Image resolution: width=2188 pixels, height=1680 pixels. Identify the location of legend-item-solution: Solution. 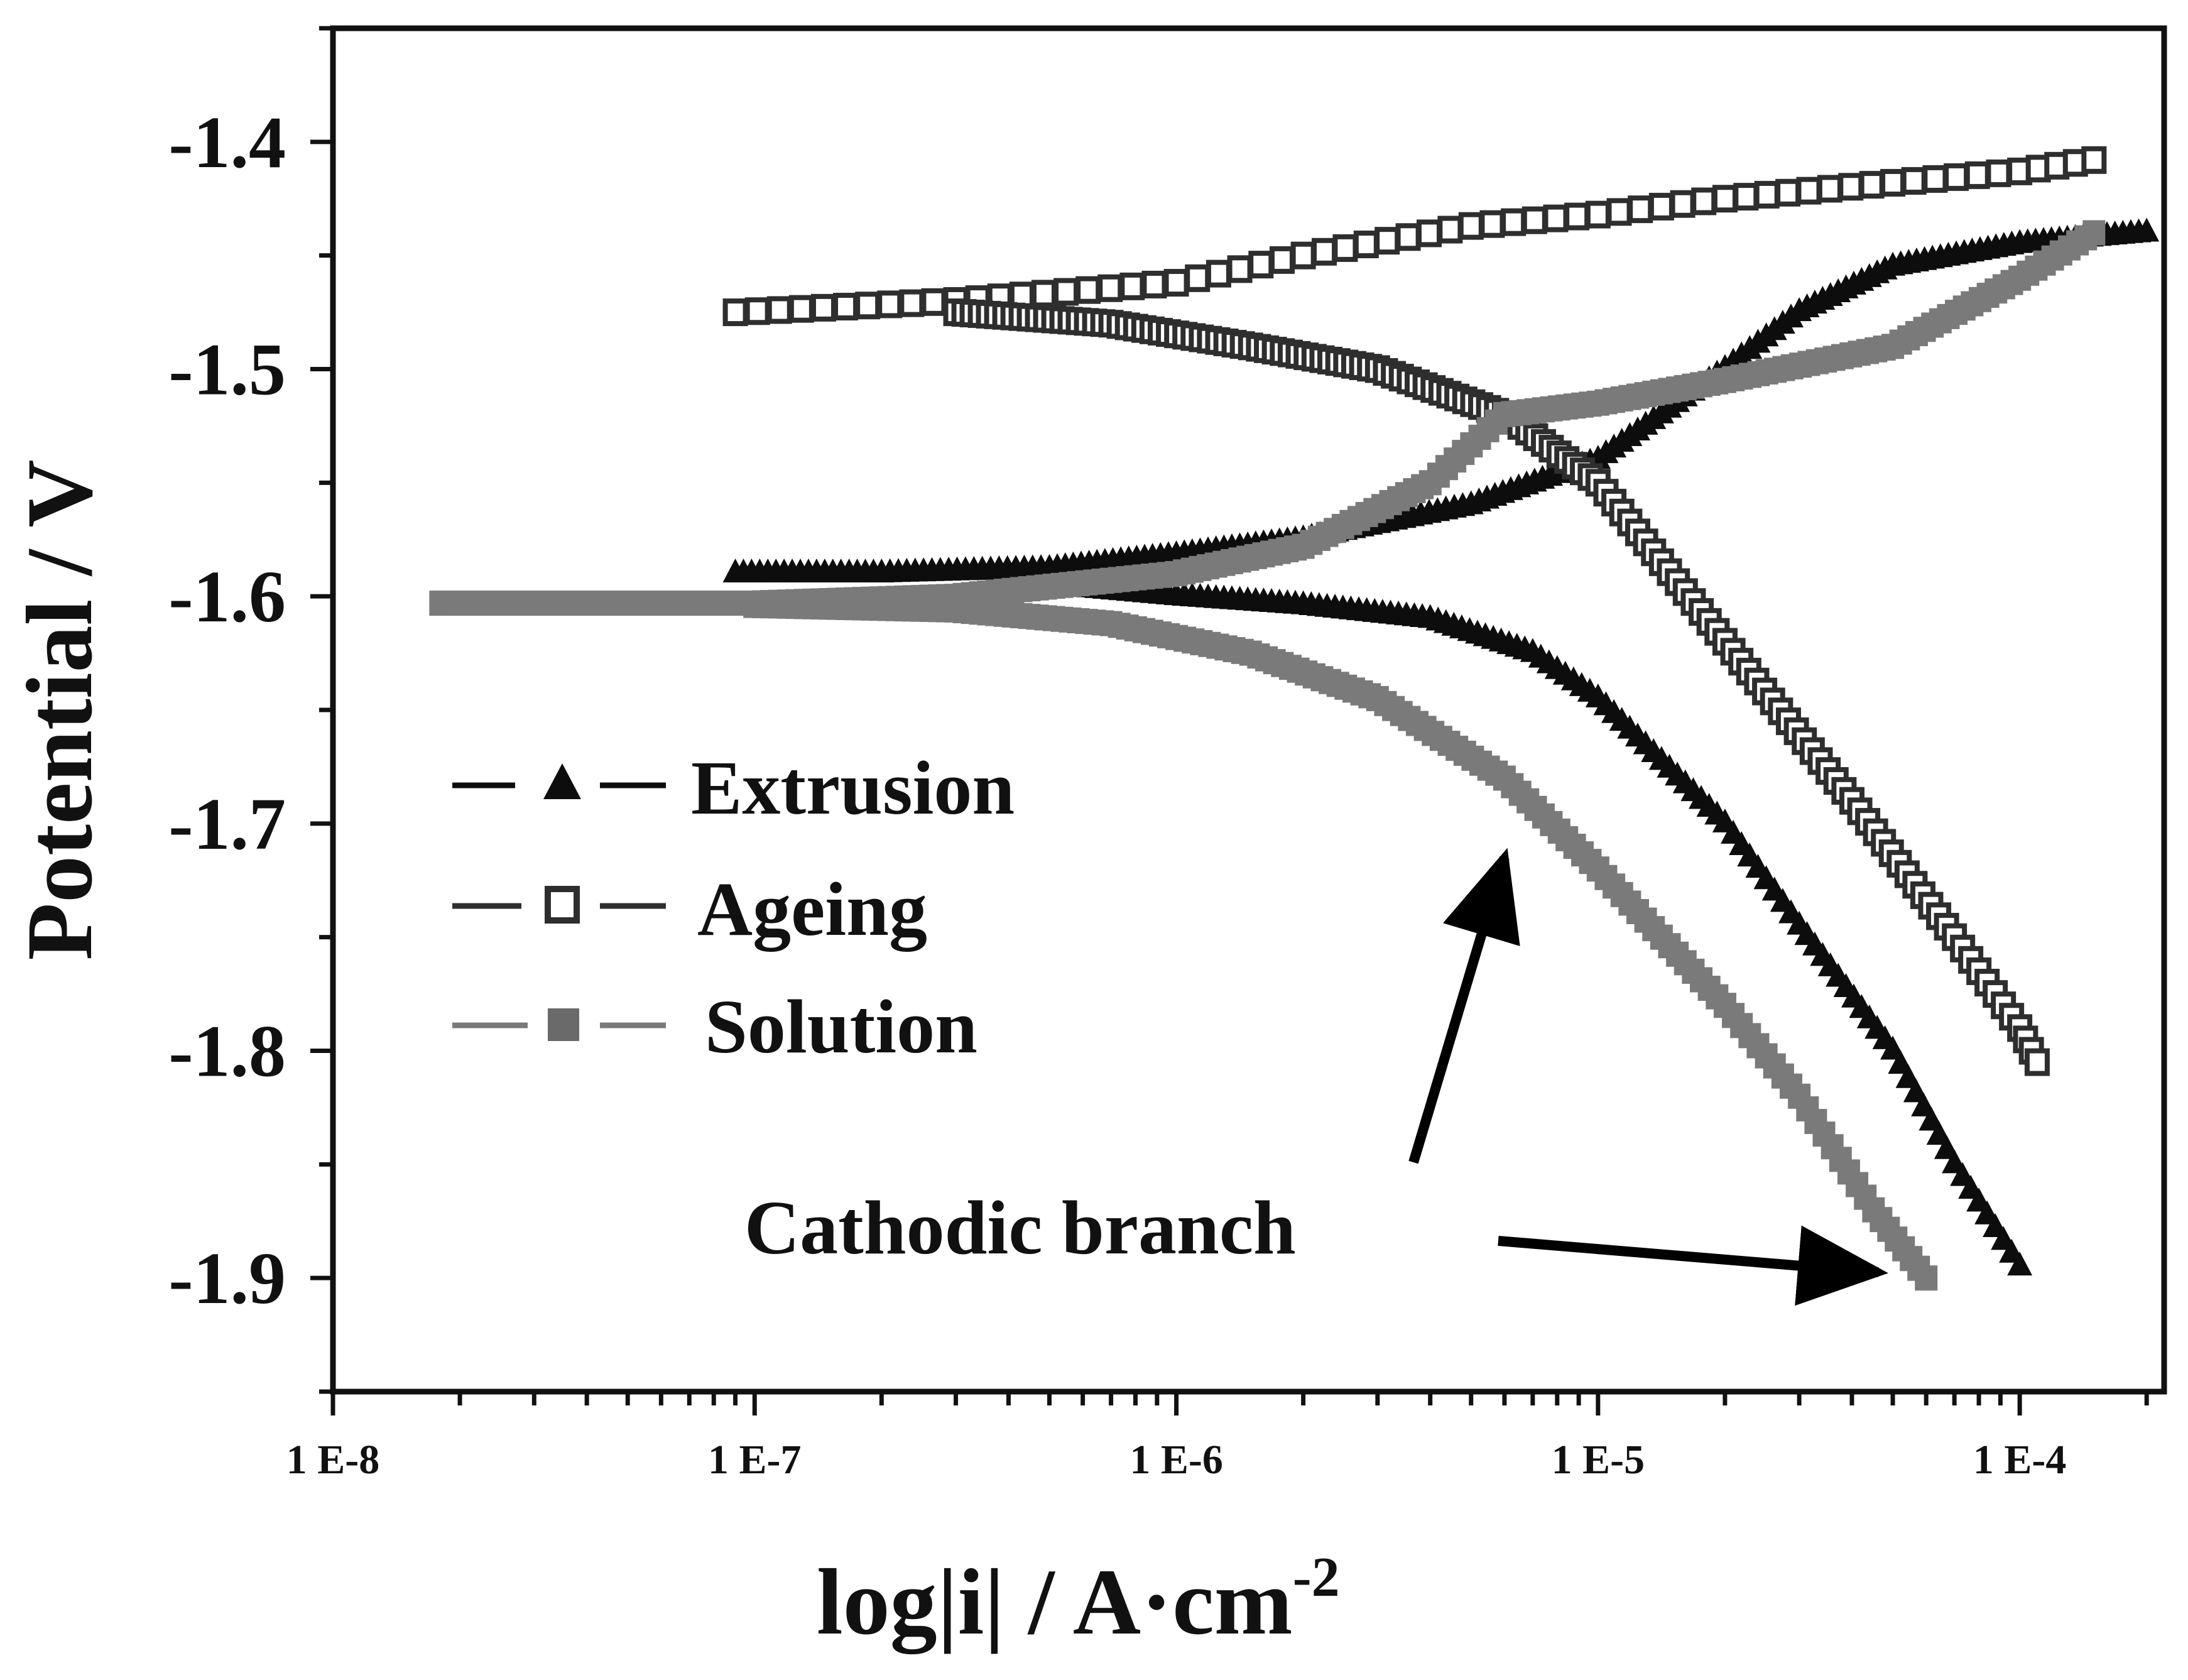
(714, 1027).